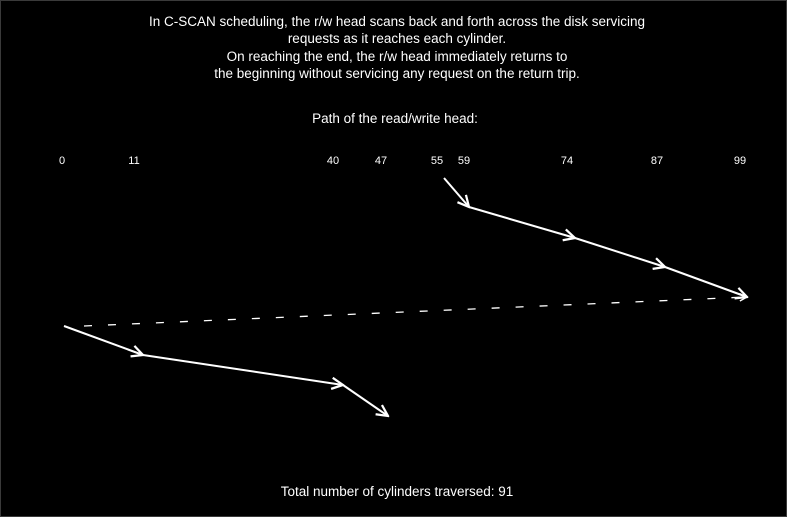 This screenshot has width=787, height=517. I want to click on path-title: Path of the read/write head:, so click(395, 118).